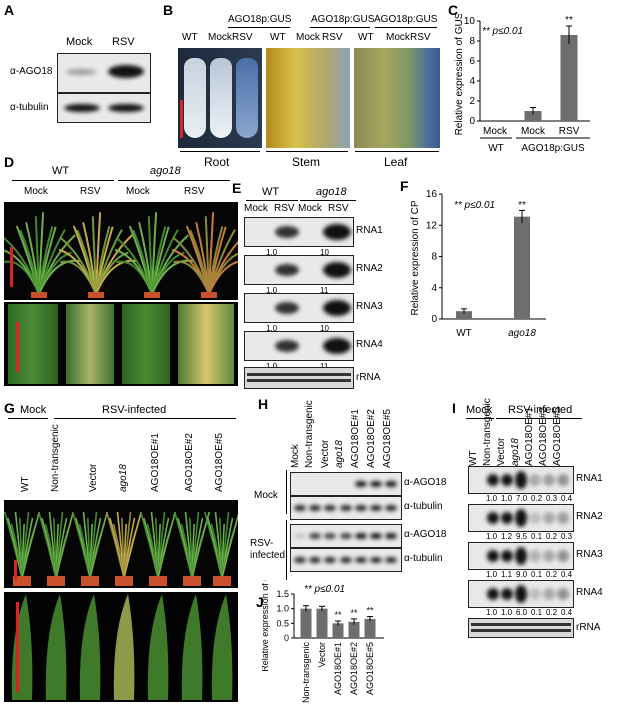 The height and width of the screenshot is (705, 617). I want to click on i-quant-3-1: 1.0, so click(507, 612).